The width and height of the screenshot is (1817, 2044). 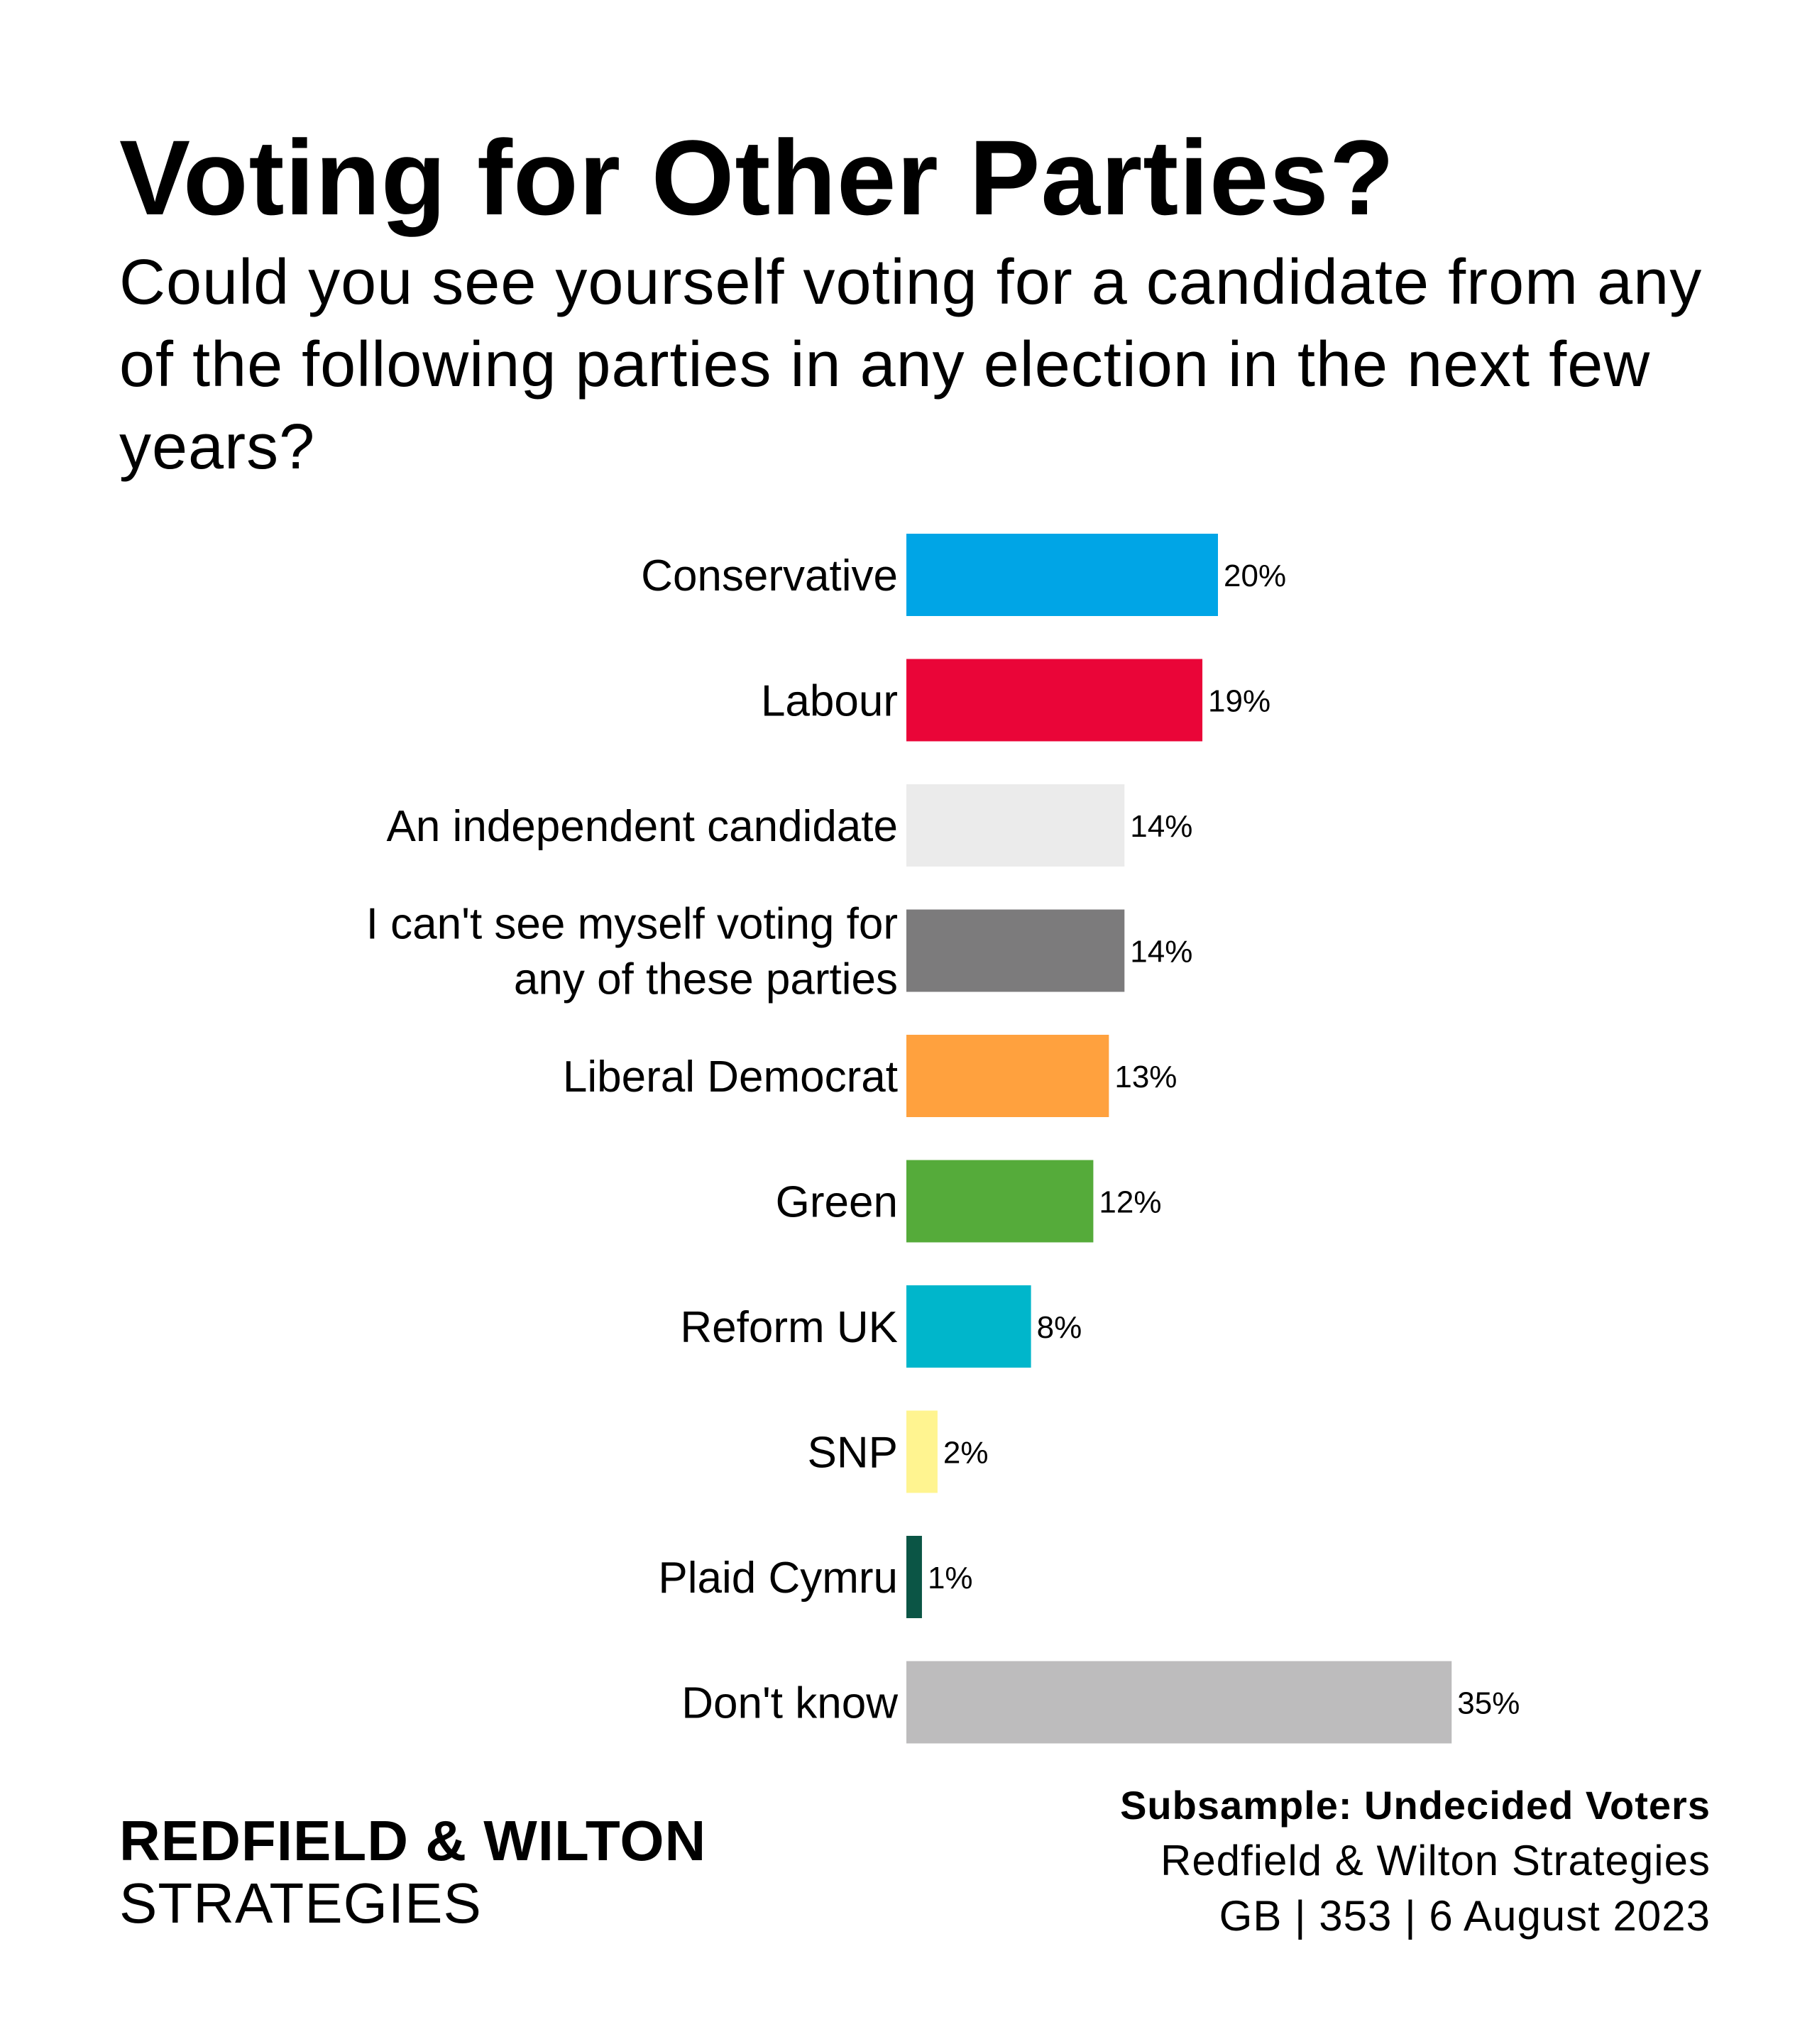 What do you see at coordinates (1488, 1703) in the screenshot?
I see `value-label-9: 35%` at bounding box center [1488, 1703].